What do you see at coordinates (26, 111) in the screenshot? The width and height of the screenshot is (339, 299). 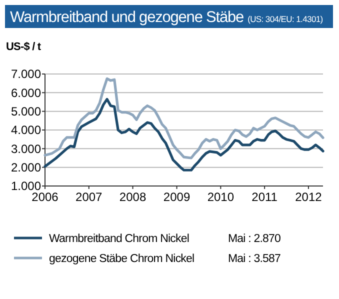 I see `y-tick-label: 5.000` at bounding box center [26, 111].